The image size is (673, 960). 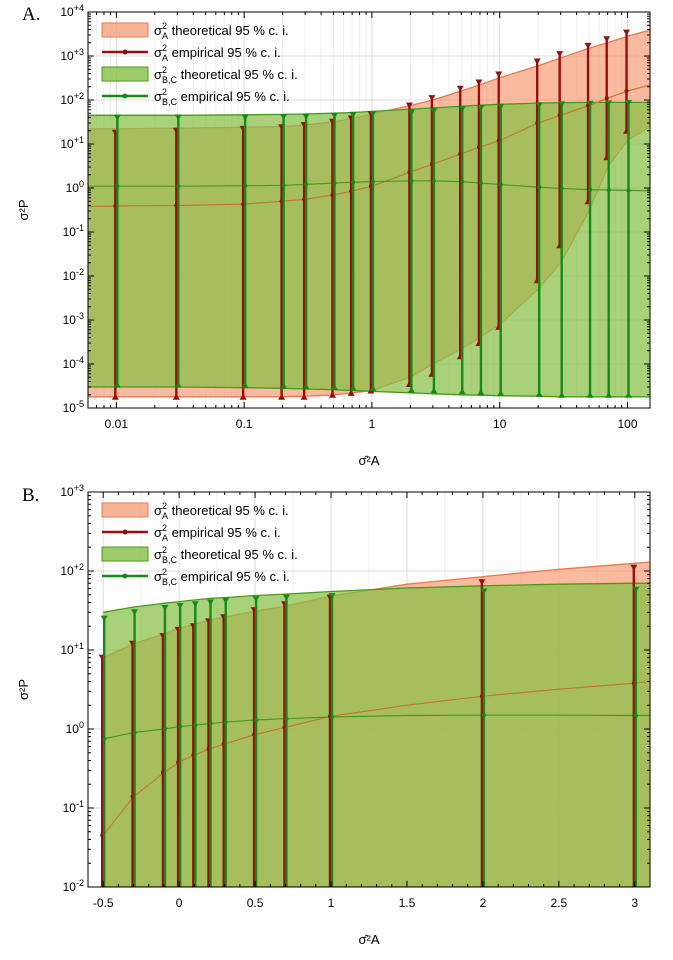 What do you see at coordinates (195, 511) in the screenshot?
I see `legend-item: σ2 A theoretical 95 % c. i.` at bounding box center [195, 511].